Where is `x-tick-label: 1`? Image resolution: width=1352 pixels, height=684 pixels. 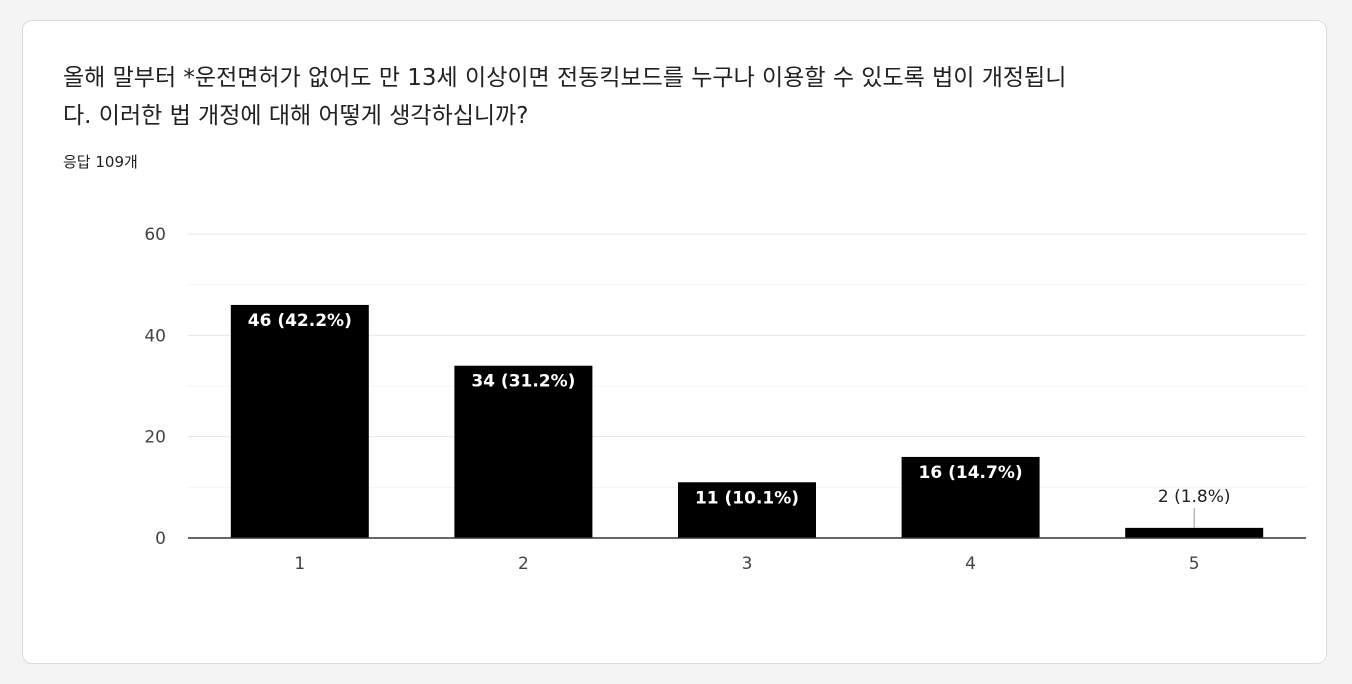
x-tick-label: 1 is located at coordinates (299, 564).